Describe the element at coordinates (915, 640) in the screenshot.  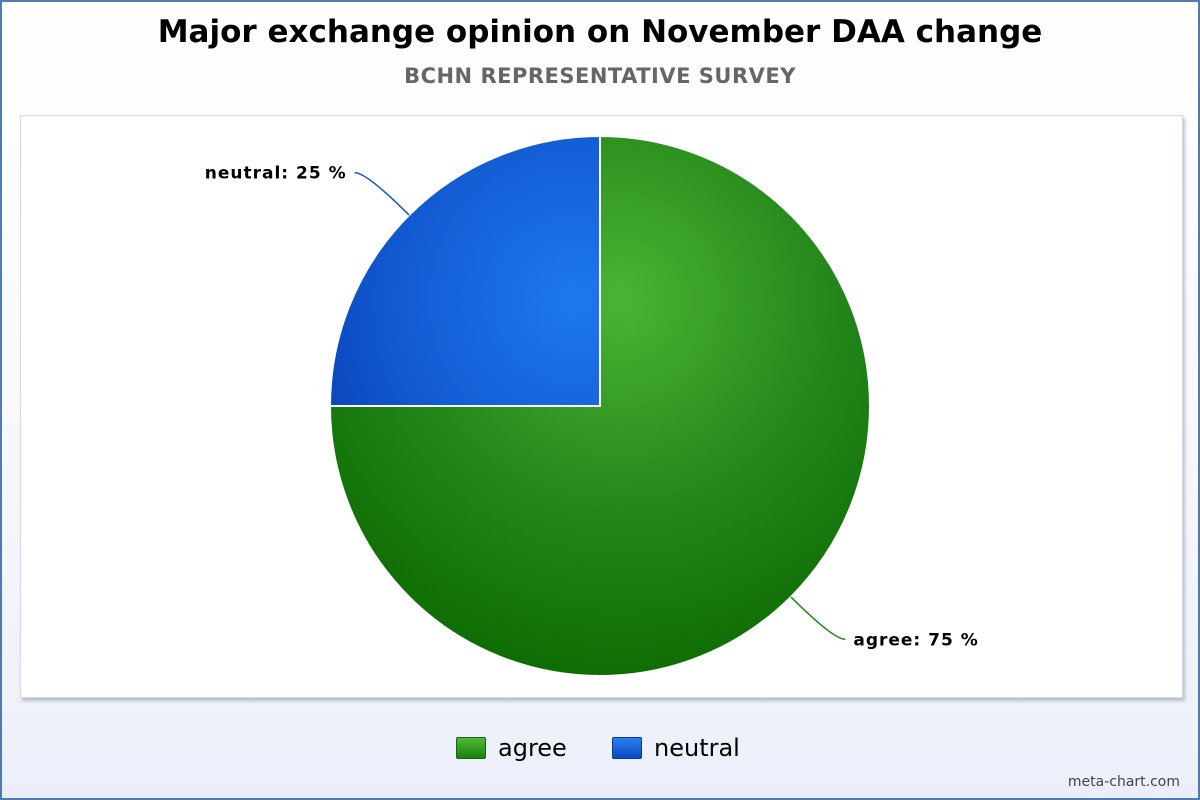
I see `data-label-agree: agree: 75 %` at that location.